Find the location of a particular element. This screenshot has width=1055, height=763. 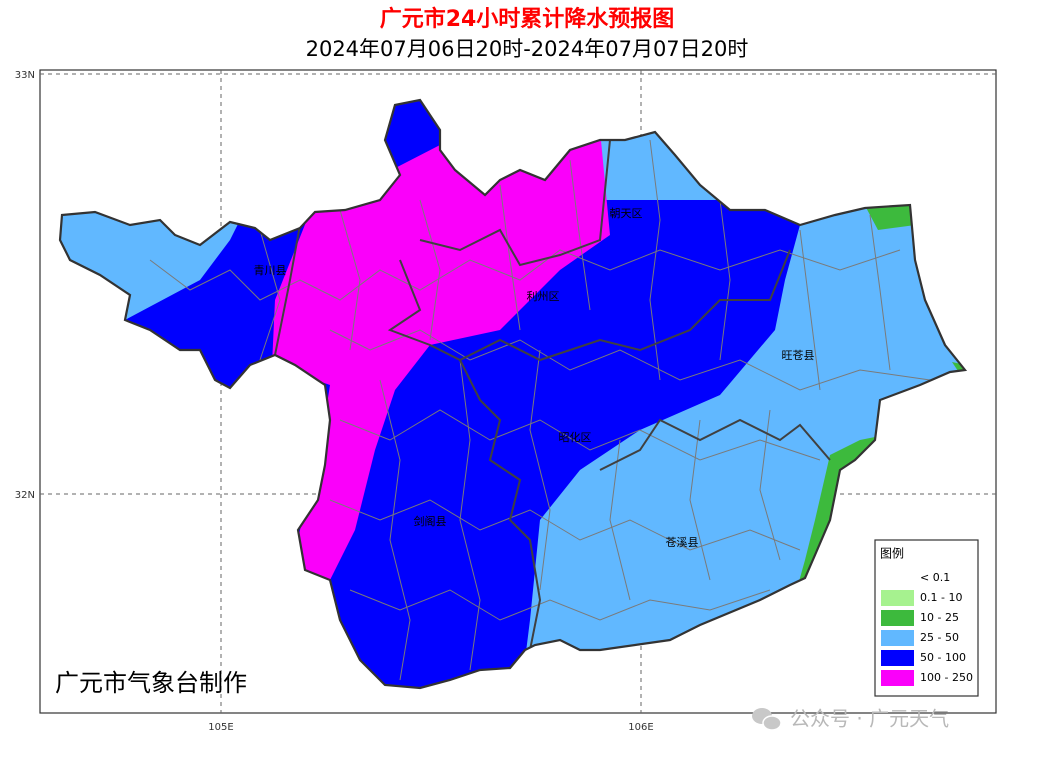

legend-label: 50 - 100 is located at coordinates (943, 657).